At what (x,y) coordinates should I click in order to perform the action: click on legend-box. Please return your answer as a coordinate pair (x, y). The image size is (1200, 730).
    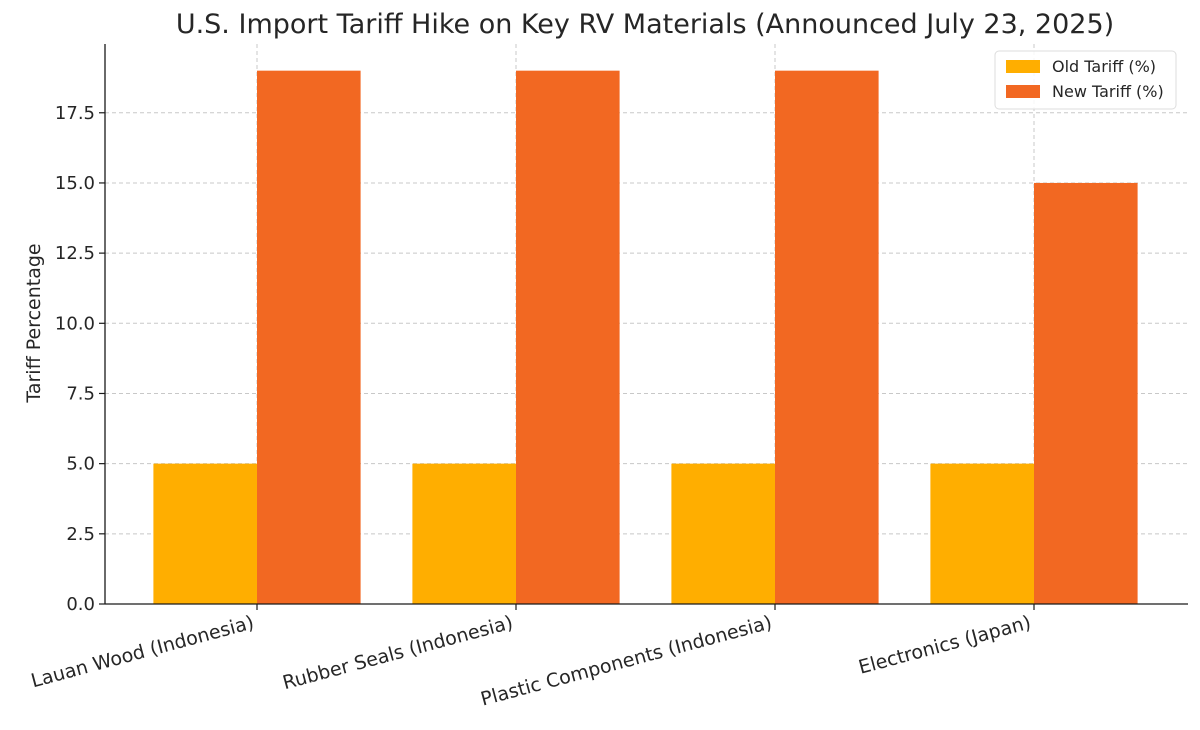
    Looking at the image, I should click on (1085, 80).